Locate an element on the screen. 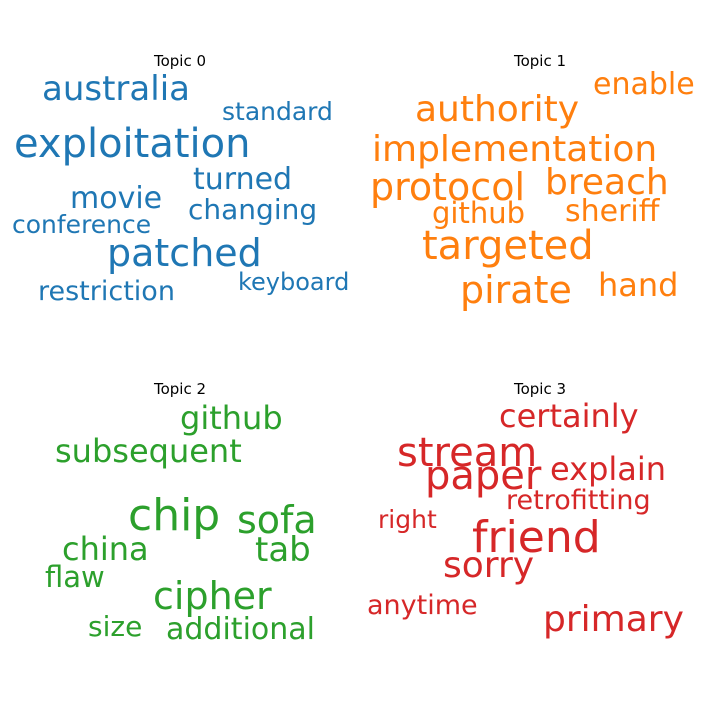 The height and width of the screenshot is (720, 720). word-implementation: implementation is located at coordinates (515, 149).